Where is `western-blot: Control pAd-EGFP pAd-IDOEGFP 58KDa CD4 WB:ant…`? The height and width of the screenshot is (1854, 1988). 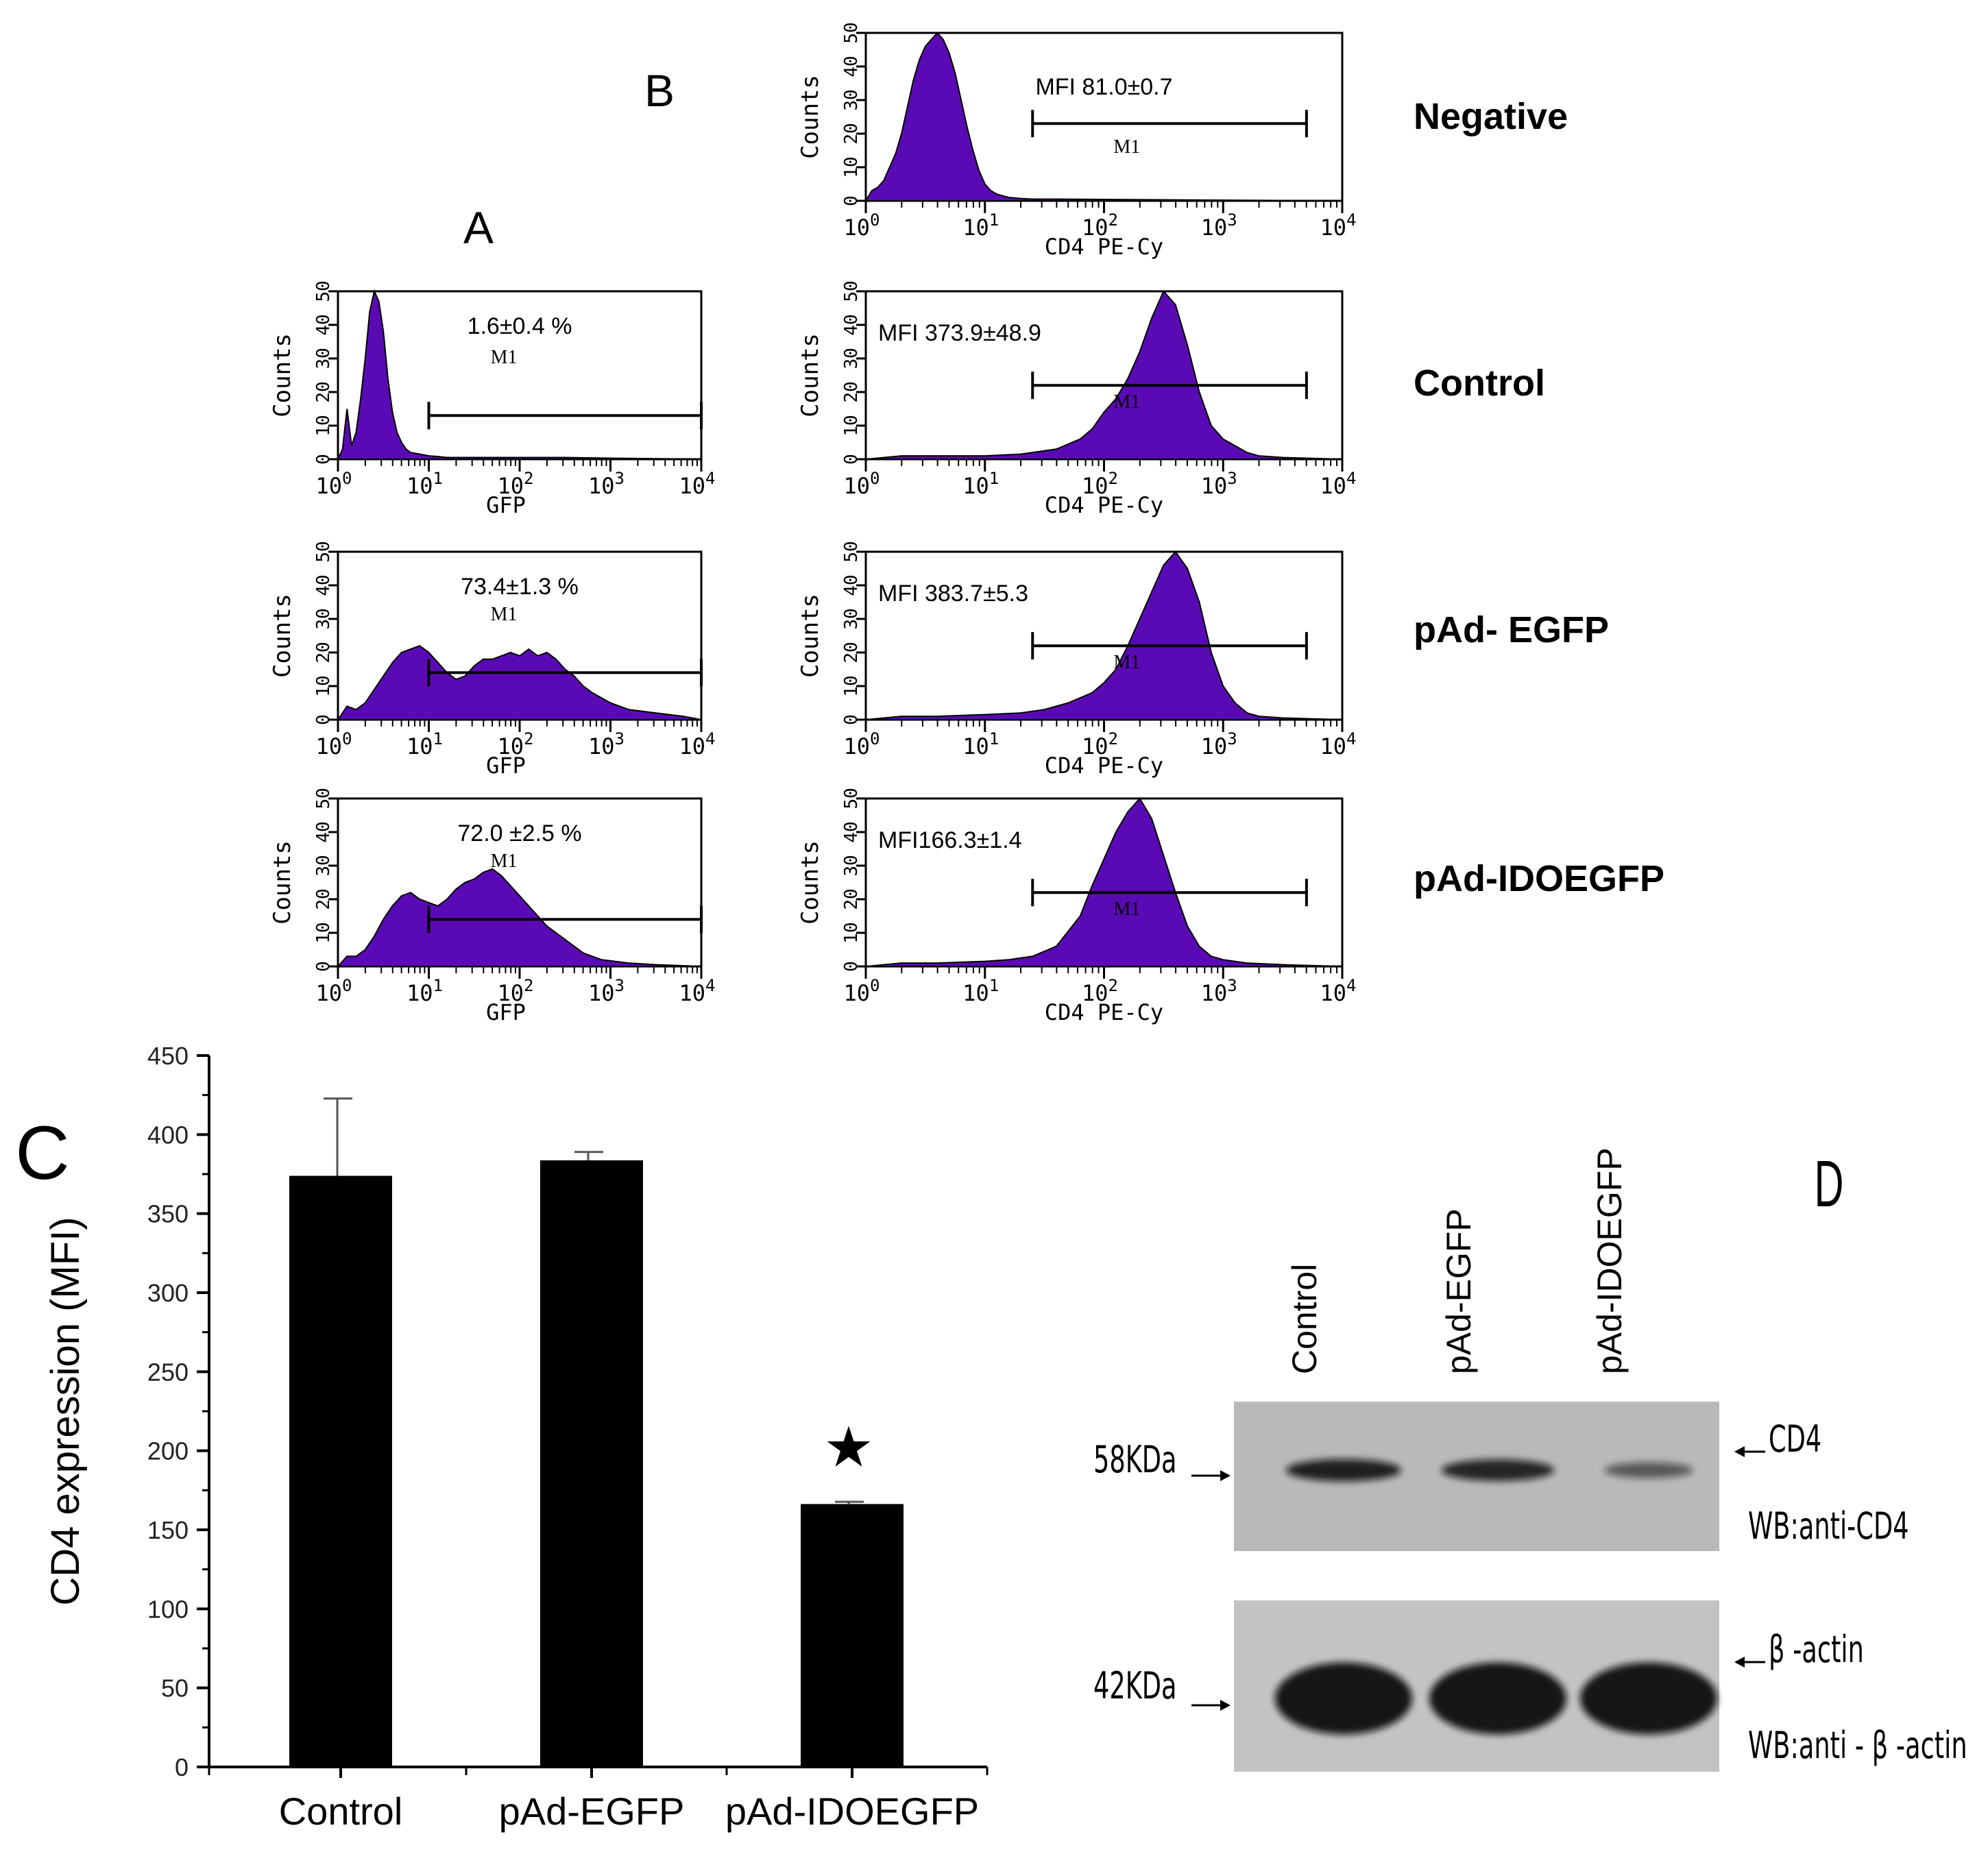 western-blot: Control pAd-EGFP pAd-IDOEGFP 58KDa CD4 WB:ant… is located at coordinates (1530, 1459).